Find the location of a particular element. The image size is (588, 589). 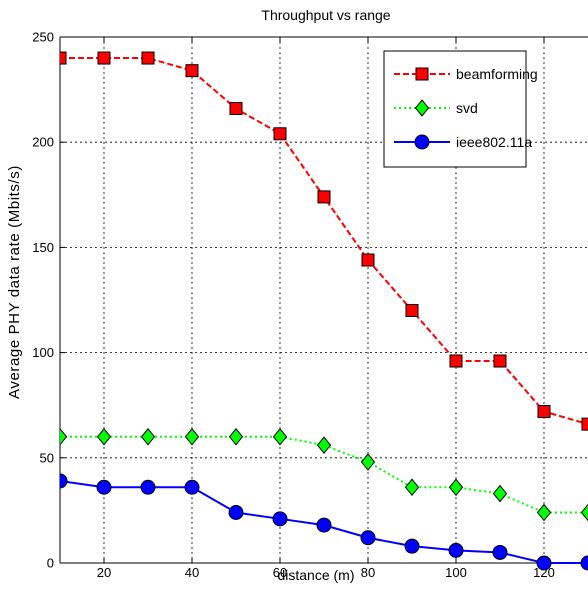

series-ieee802.11a is located at coordinates (320, 522).